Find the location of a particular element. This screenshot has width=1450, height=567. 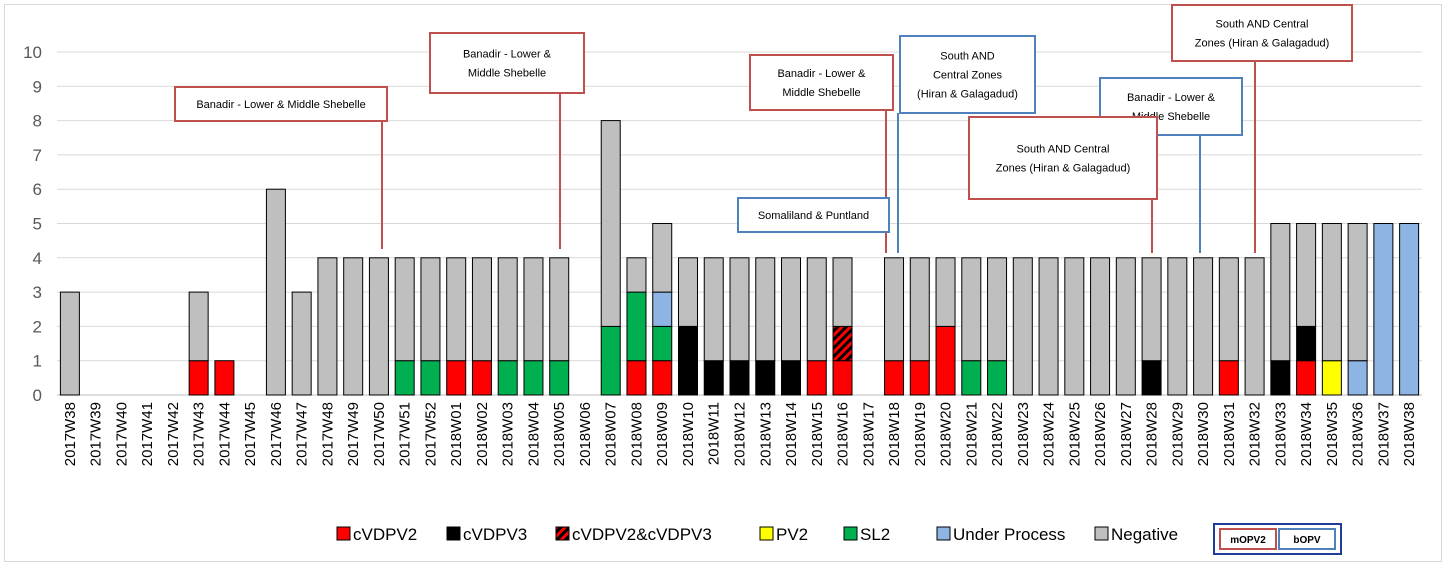

y-tick-label: 8 is located at coordinates (37, 121).